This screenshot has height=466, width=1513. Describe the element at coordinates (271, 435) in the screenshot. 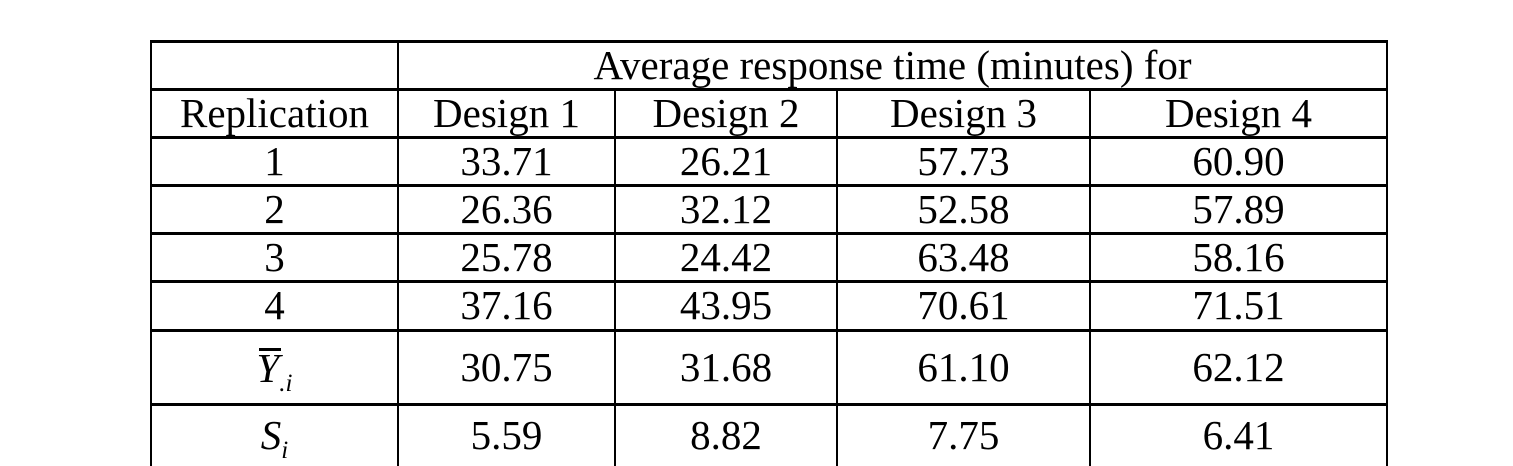

I see `stdev-symbol-base: S` at that location.